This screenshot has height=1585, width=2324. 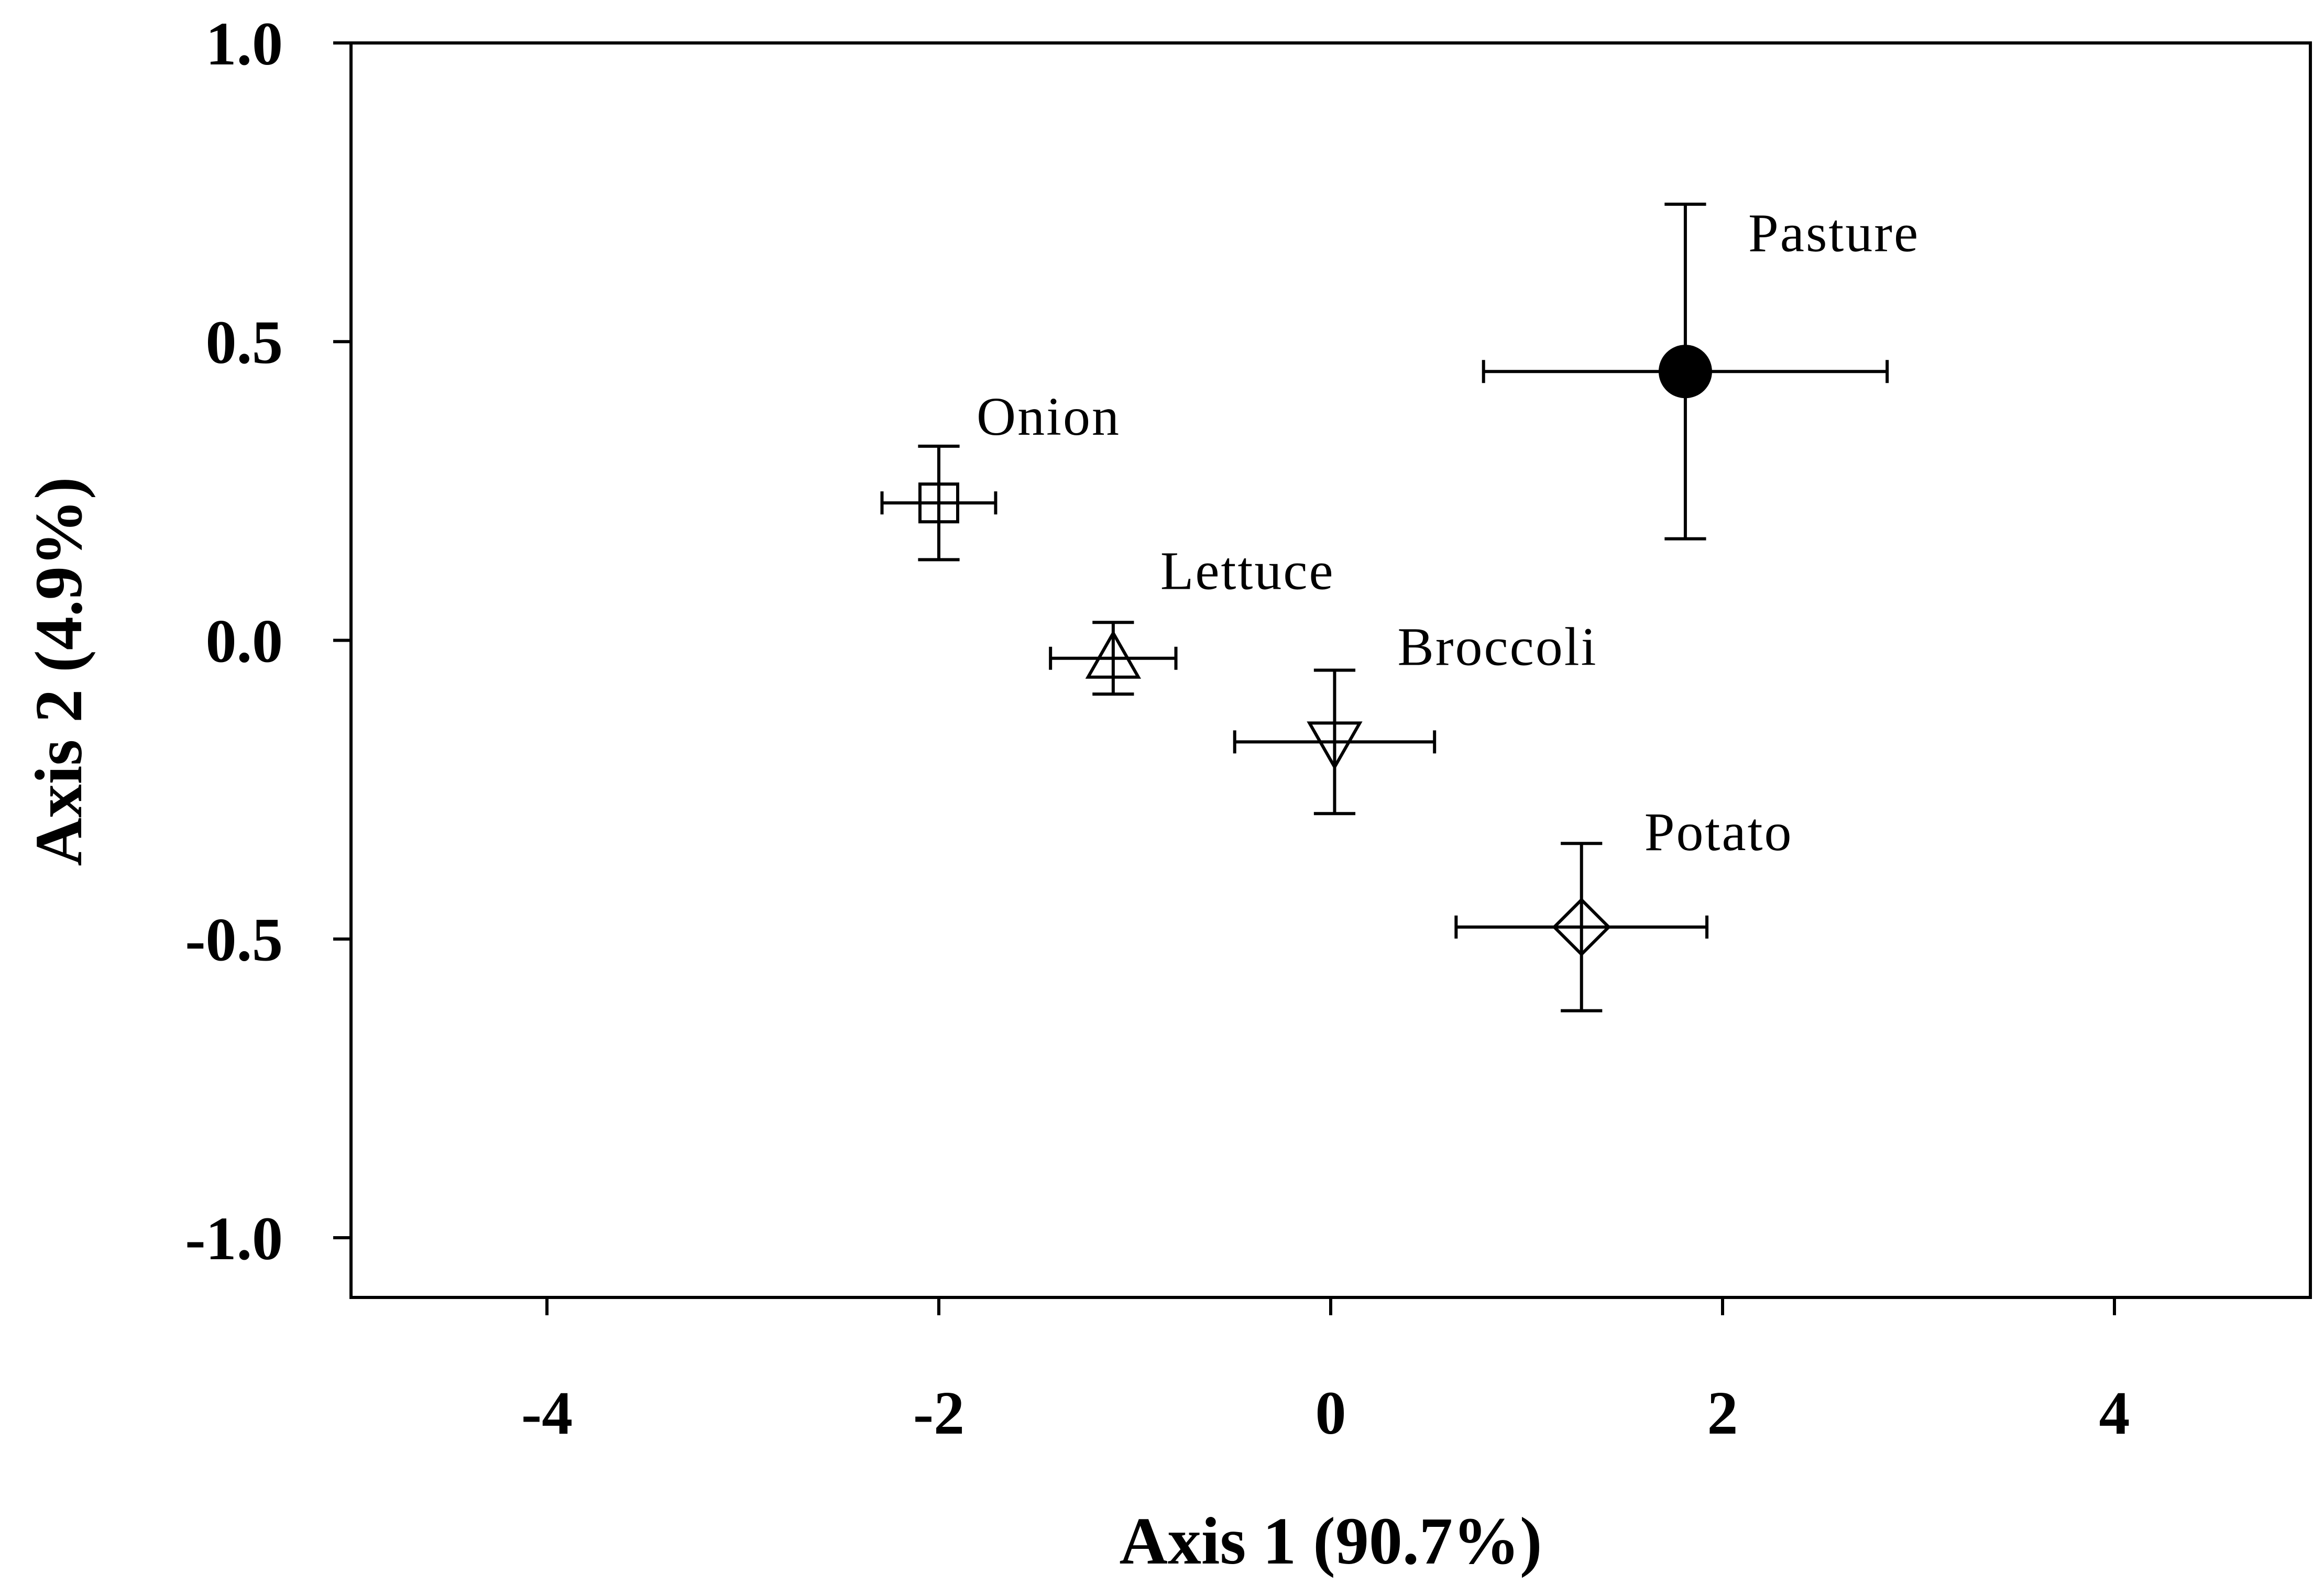 I want to click on x-tick-label: 0, so click(x=1331, y=1413).